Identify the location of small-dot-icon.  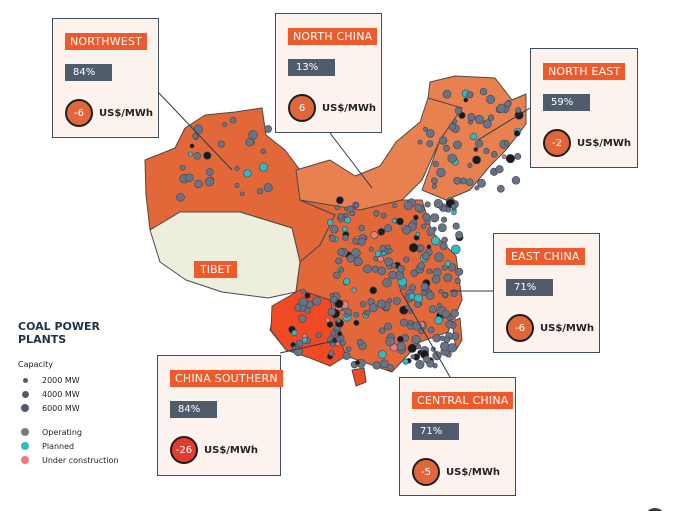
(25, 380).